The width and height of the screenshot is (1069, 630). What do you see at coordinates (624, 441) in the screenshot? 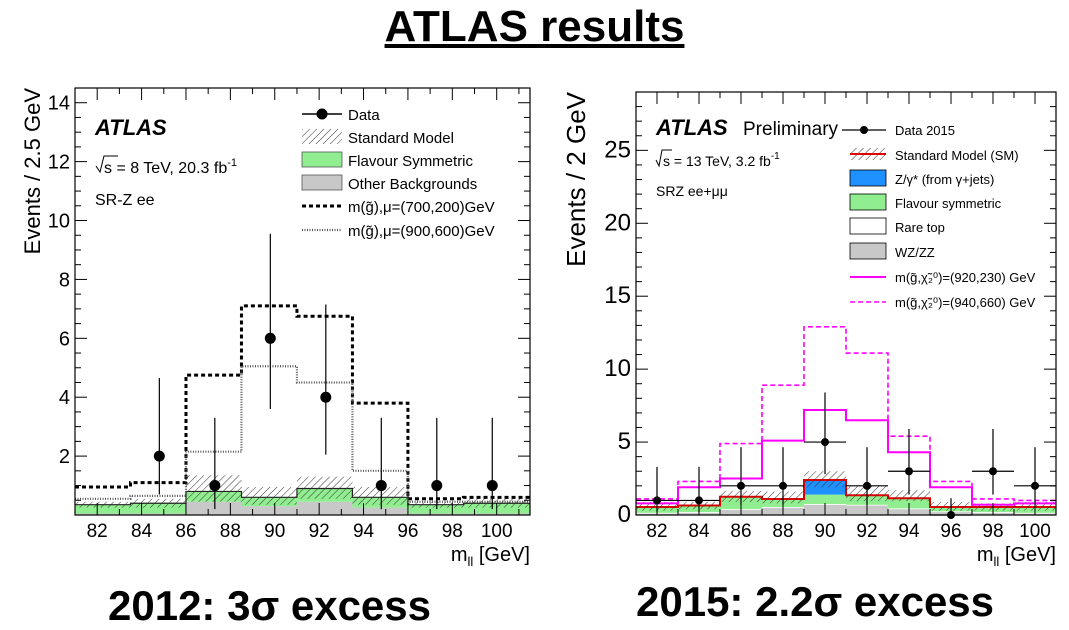
I see `y-tick-label-5: 5` at bounding box center [624, 441].